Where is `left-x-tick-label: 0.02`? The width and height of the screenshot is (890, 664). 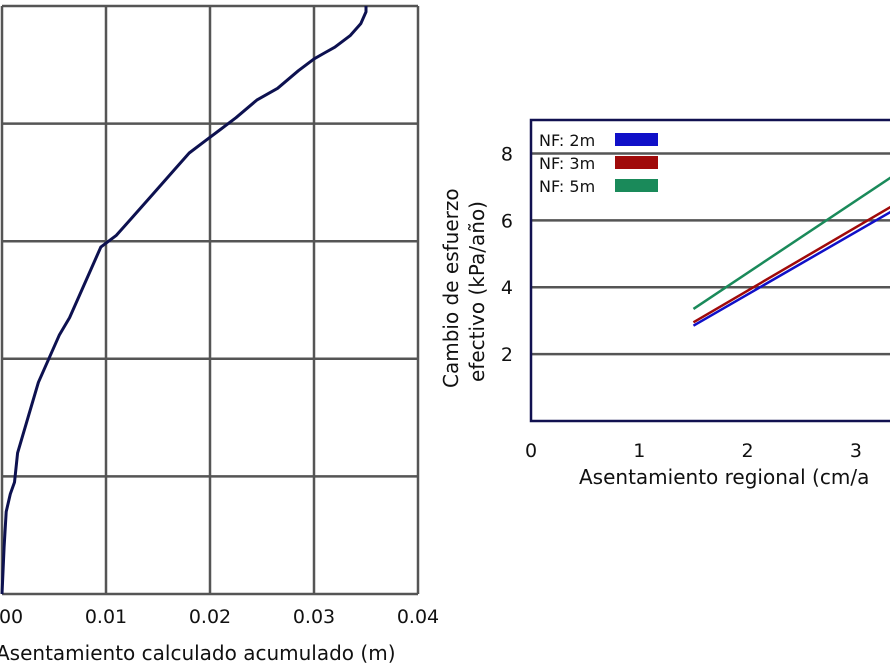
left-x-tick-label: 0.02 is located at coordinates (210, 617).